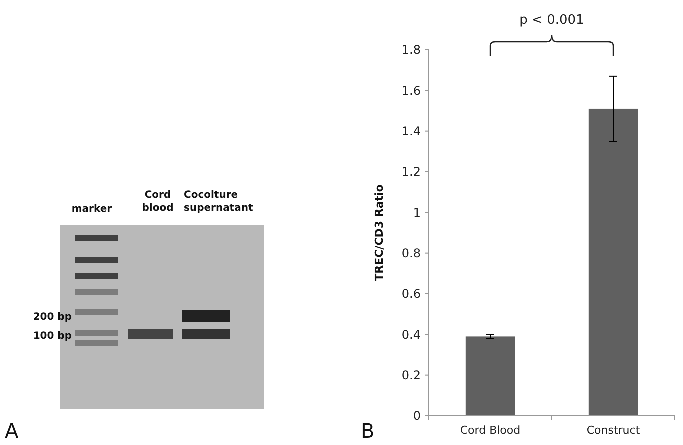 This screenshot has width=683, height=445. What do you see at coordinates (411, 131) in the screenshot?
I see `y-tick-label: 1.4` at bounding box center [411, 131].